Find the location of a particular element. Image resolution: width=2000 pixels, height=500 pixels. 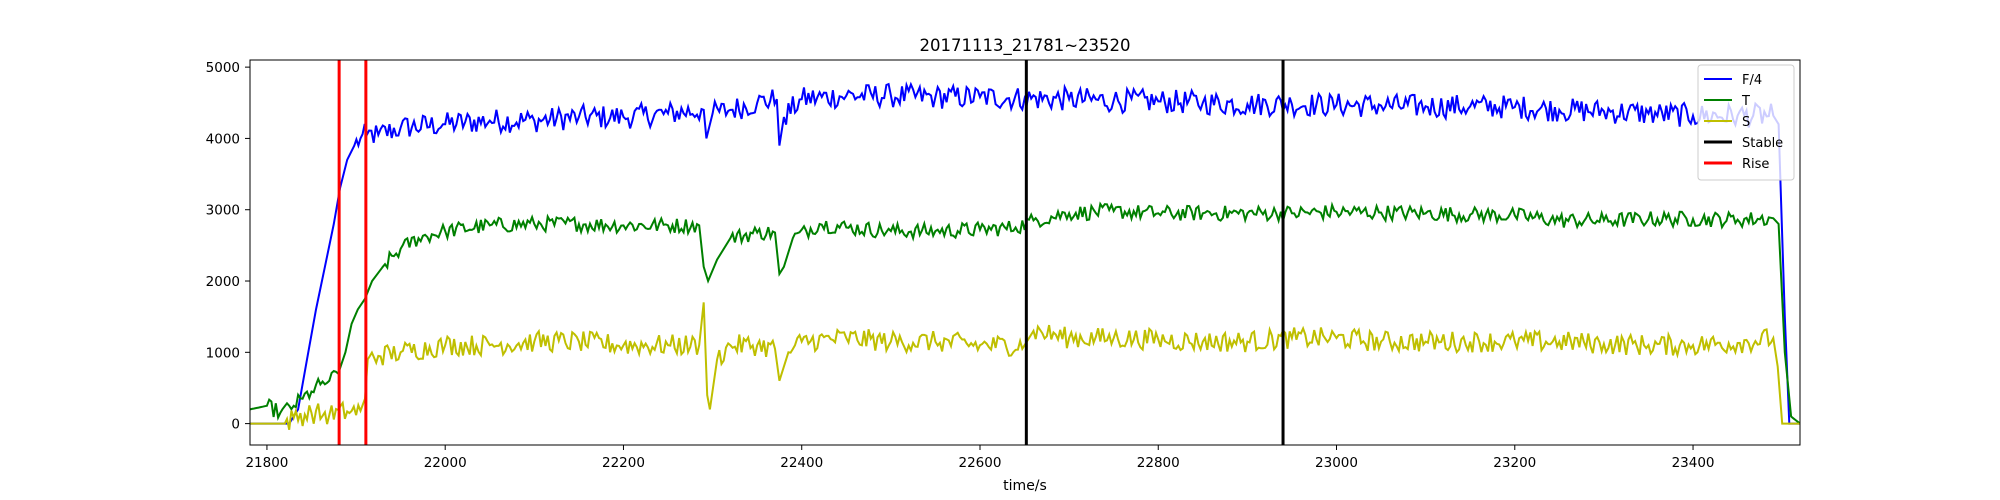

legend: F/4 TS Stable Rise is located at coordinates (1746, 122).